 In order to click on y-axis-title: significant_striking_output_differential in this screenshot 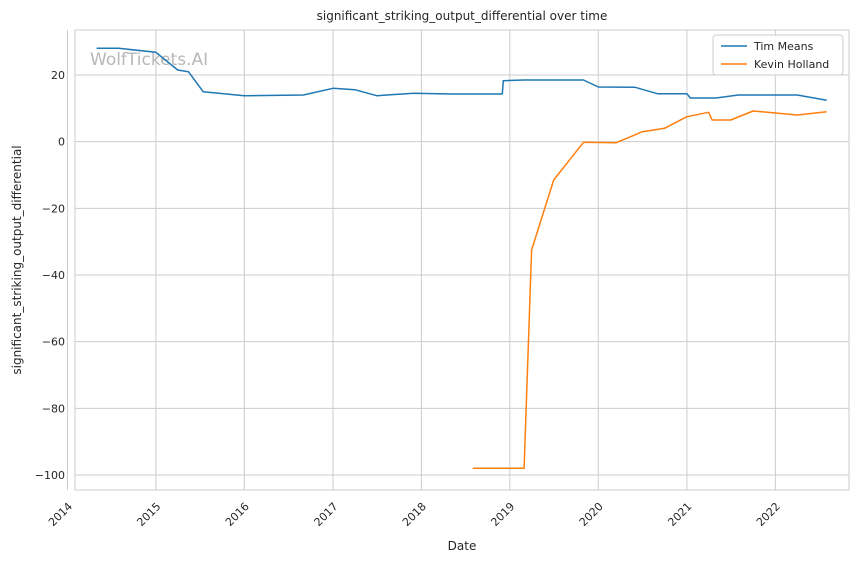, I will do `click(17, 259)`.